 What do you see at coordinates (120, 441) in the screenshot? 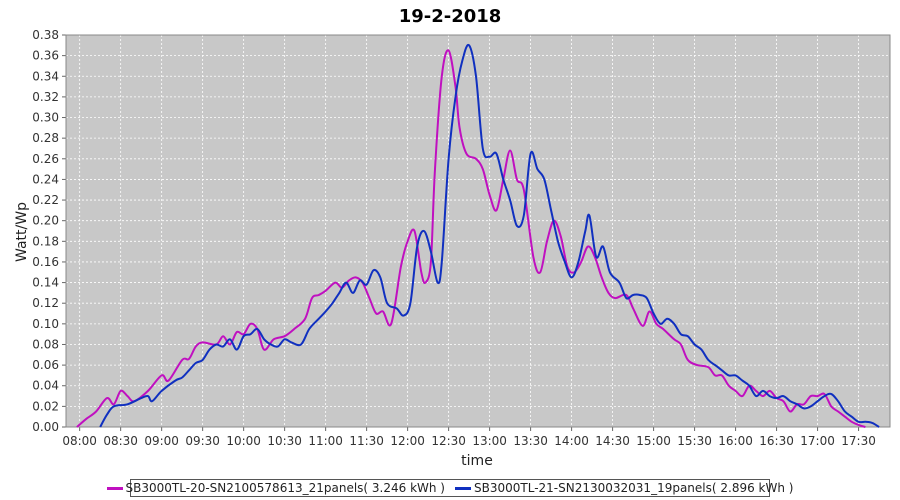
I see `x-tick-label: 08:30` at bounding box center [120, 441].